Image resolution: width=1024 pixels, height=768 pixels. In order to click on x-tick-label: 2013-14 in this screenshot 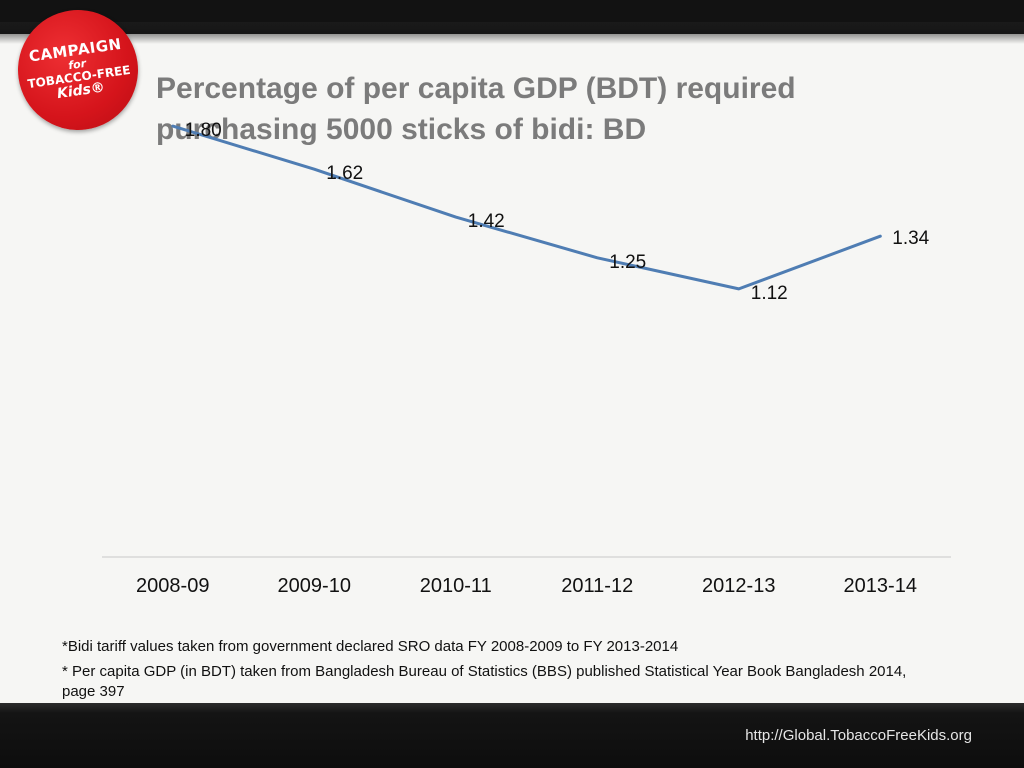, I will do `click(880, 586)`.